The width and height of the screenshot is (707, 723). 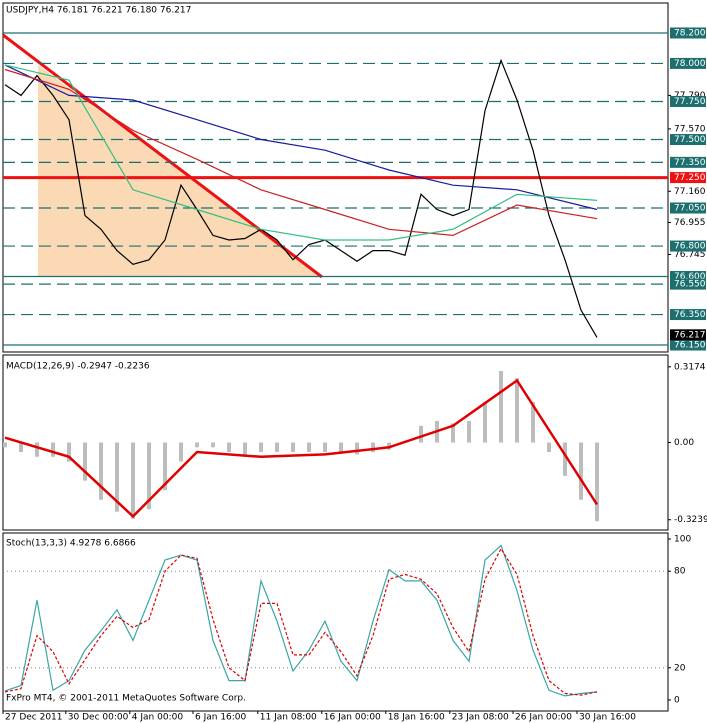 I want to click on last-price-label: 76.217, so click(x=690, y=335).